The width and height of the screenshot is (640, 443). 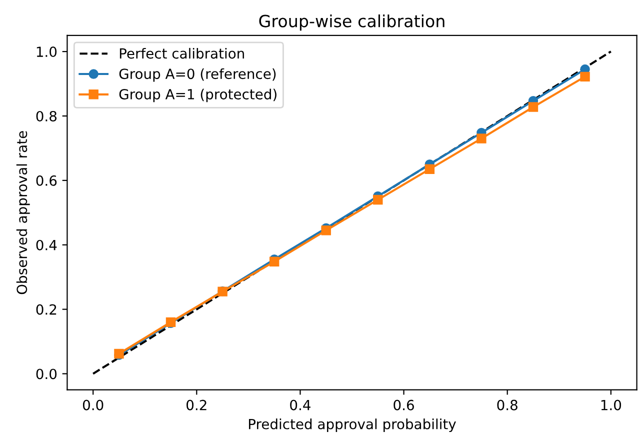 I want to click on y-tick-label: 0.0, so click(x=46, y=374).